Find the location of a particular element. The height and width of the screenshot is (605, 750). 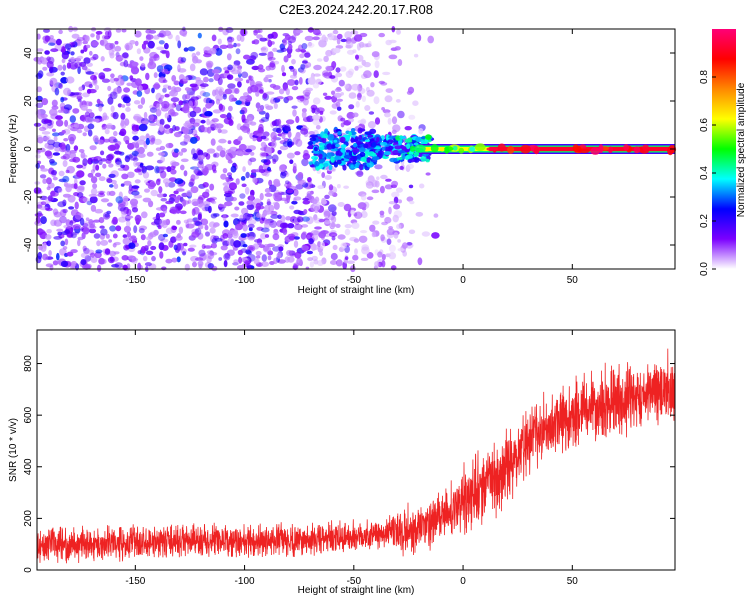

colorbar-gradient is located at coordinates (724, 149).